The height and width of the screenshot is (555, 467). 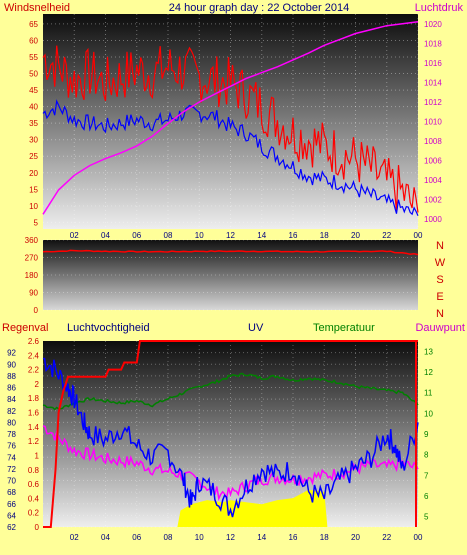 I want to click on pressure-tick-label: 1006, so click(x=433, y=161).